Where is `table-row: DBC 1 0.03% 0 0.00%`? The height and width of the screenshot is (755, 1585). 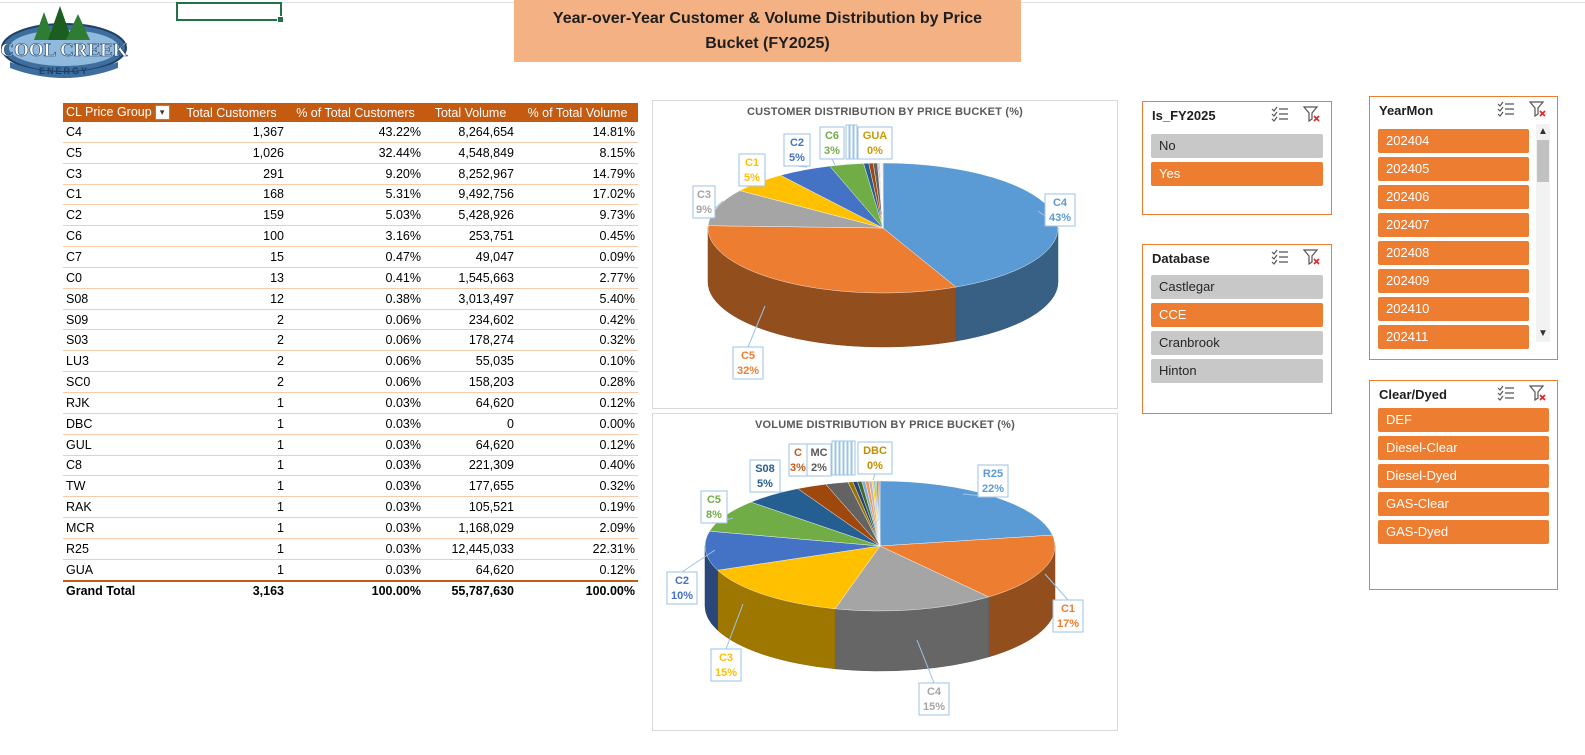
table-row: DBC 1 0.03% 0 0.00% is located at coordinates (350, 424).